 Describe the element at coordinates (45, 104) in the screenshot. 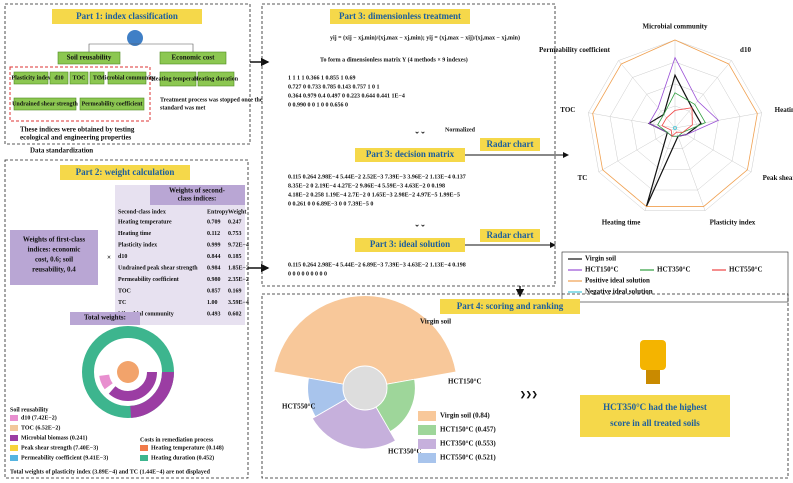

I see `index-label: Undrained shear strength` at that location.